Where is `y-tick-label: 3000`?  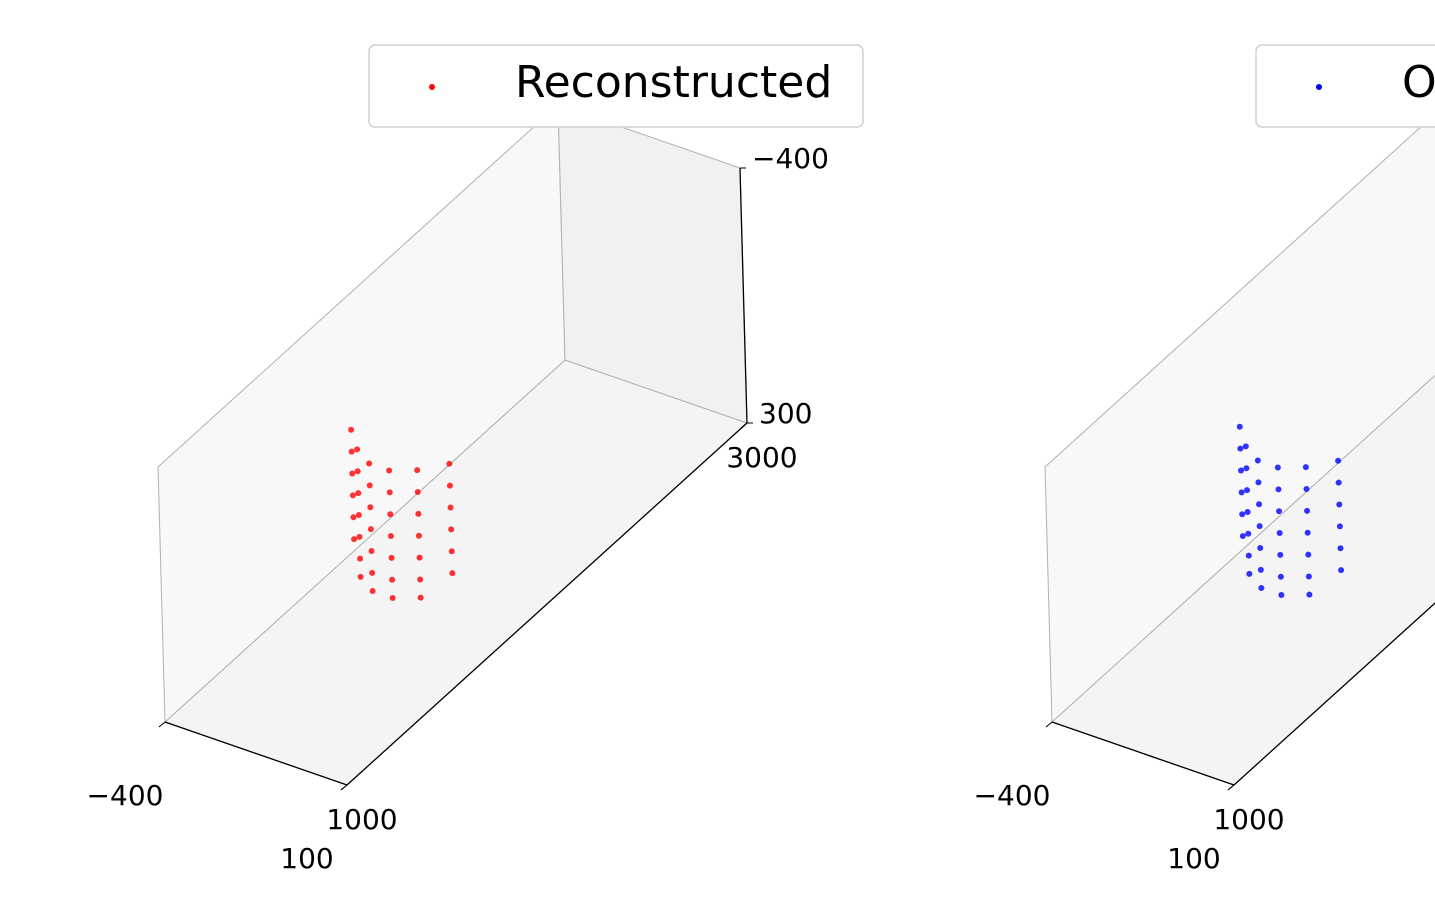 y-tick-label: 3000 is located at coordinates (761, 457).